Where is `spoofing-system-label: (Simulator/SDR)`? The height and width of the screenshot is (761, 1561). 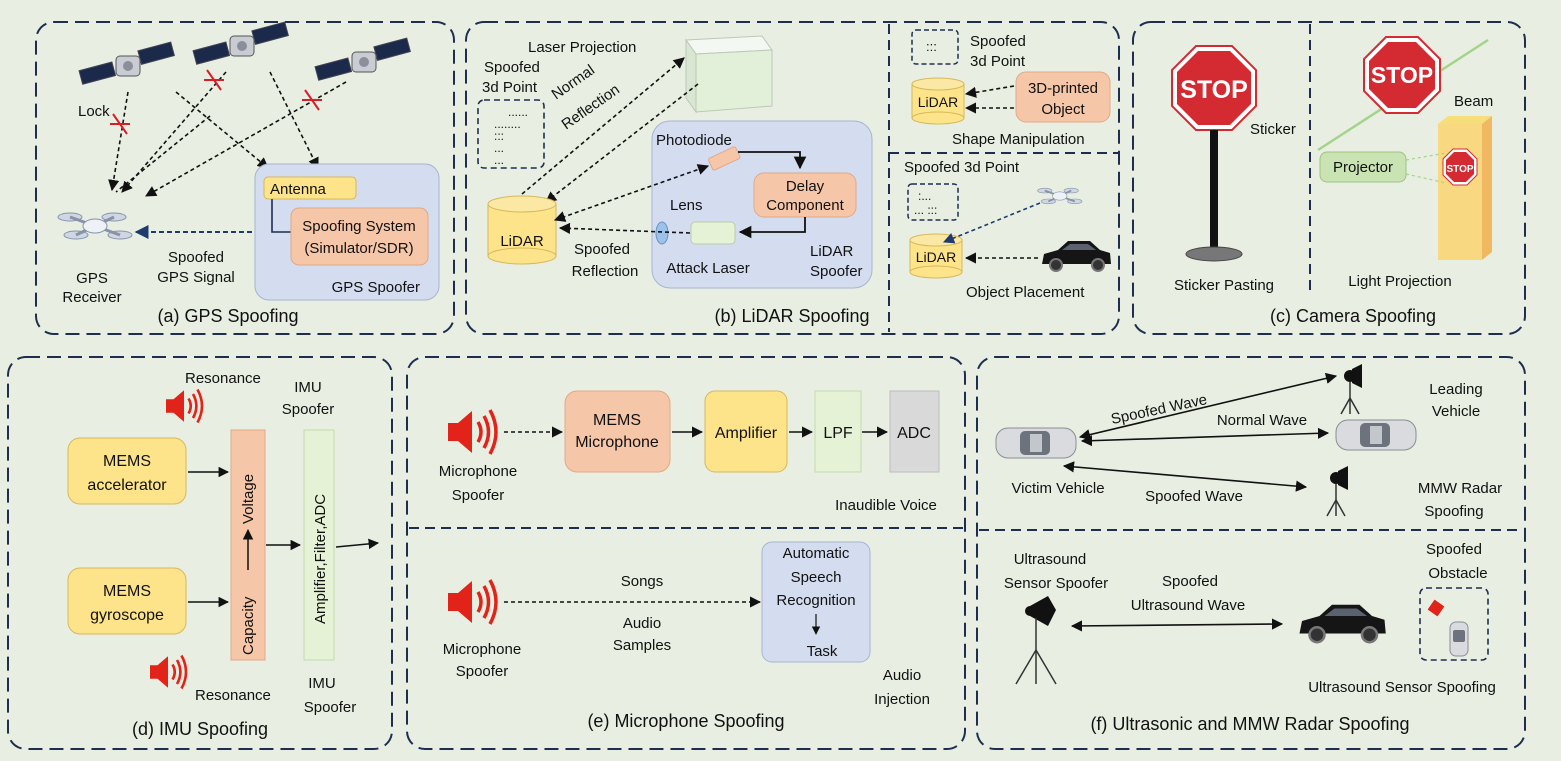
spoofing-system-label: (Simulator/SDR) is located at coordinates (358, 248).